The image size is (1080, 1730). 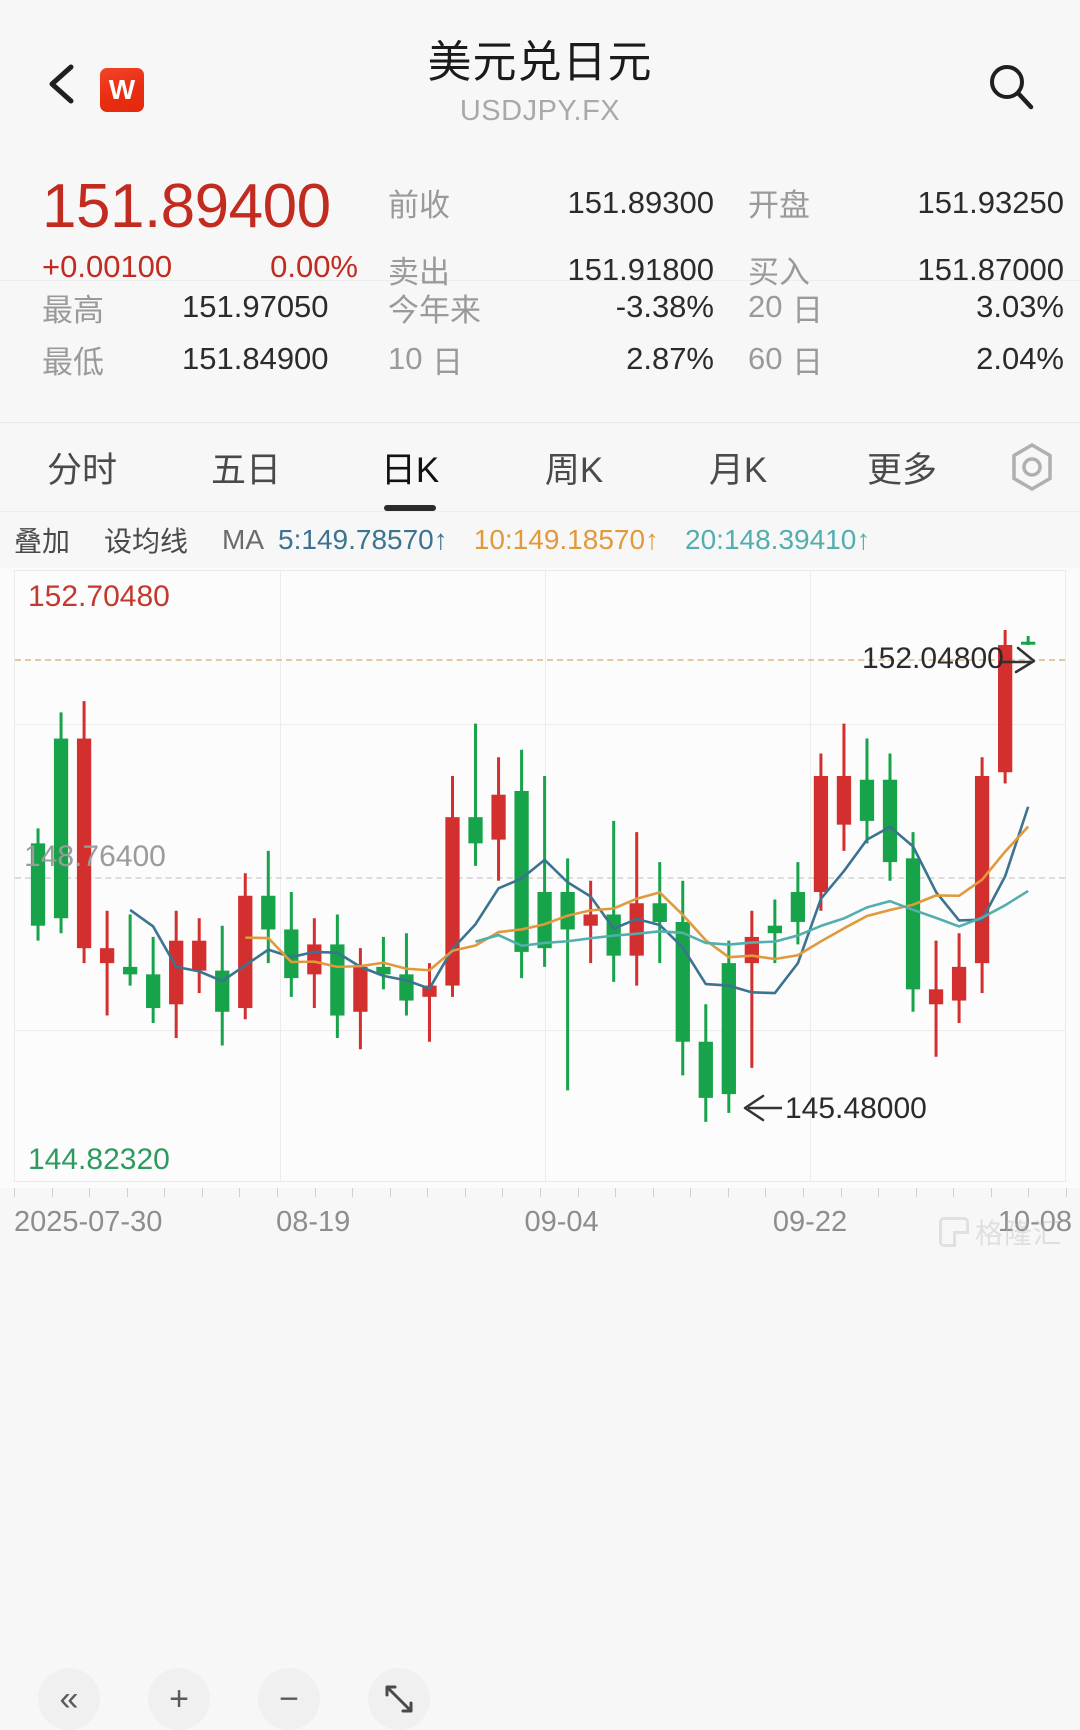 I want to click on ytd-value: -3.38%, so click(x=664, y=306).